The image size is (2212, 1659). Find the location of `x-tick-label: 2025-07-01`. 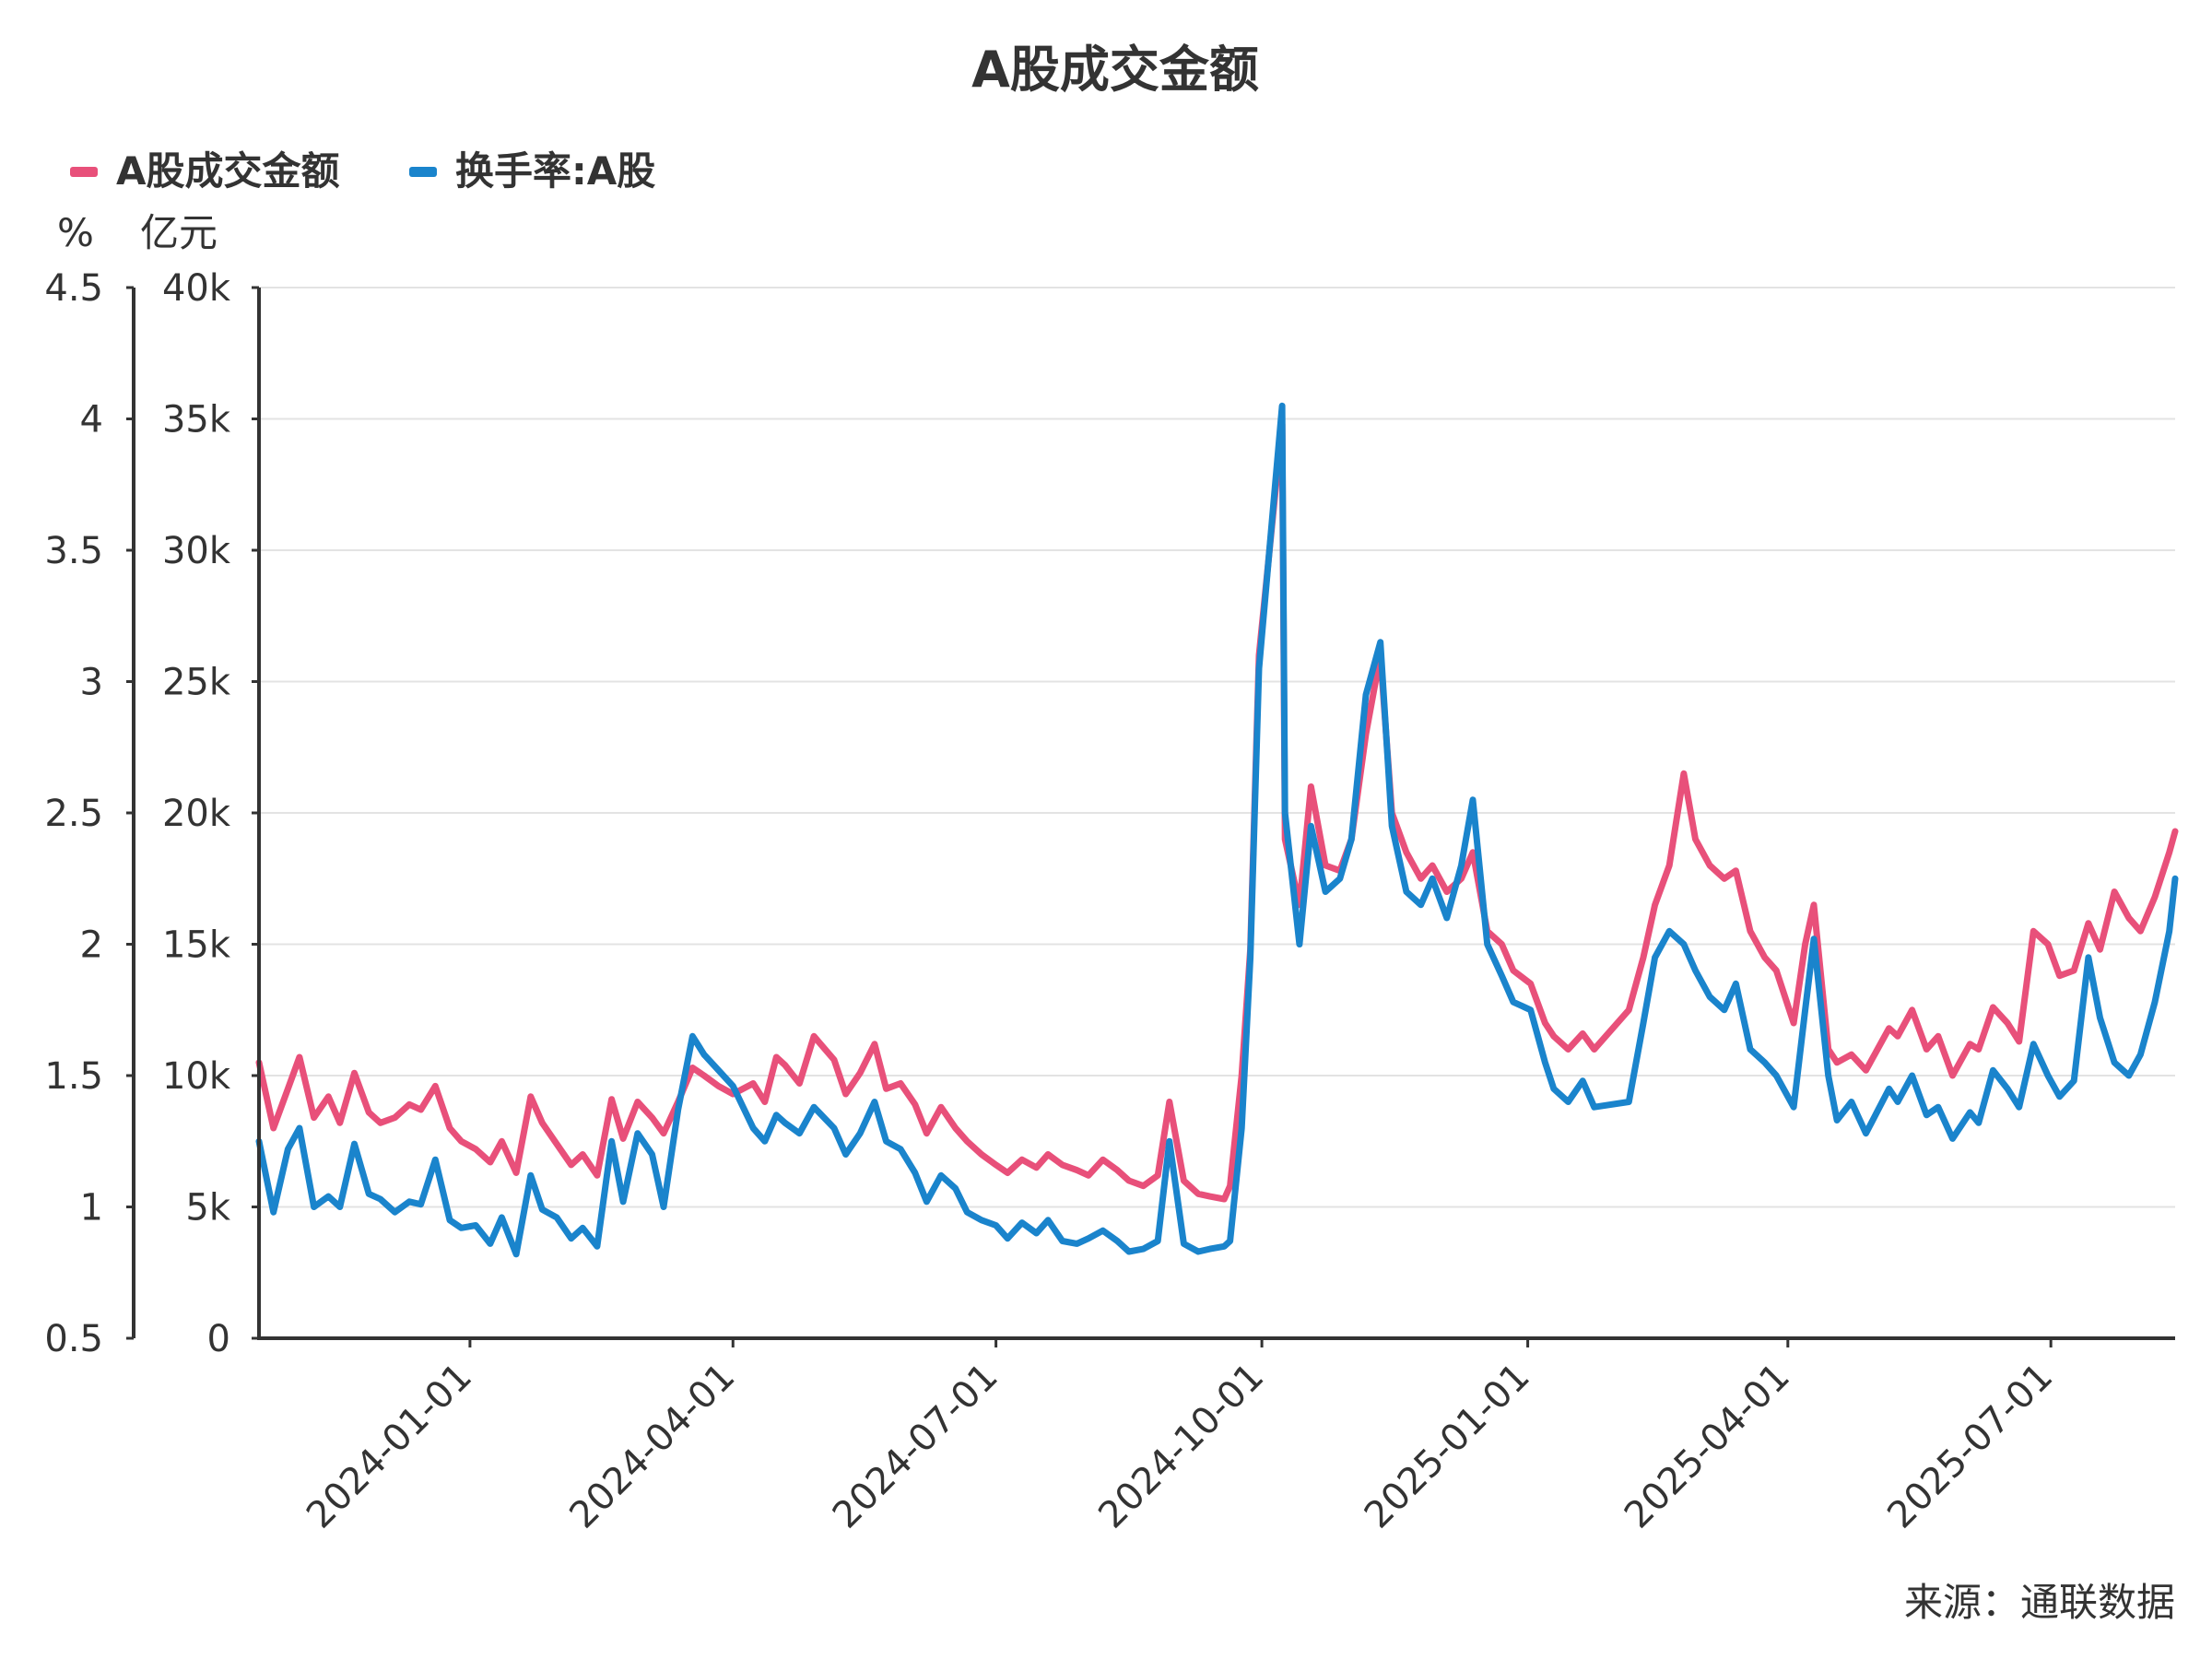

x-tick-label: 2025-07-01 is located at coordinates (1970, 1446).